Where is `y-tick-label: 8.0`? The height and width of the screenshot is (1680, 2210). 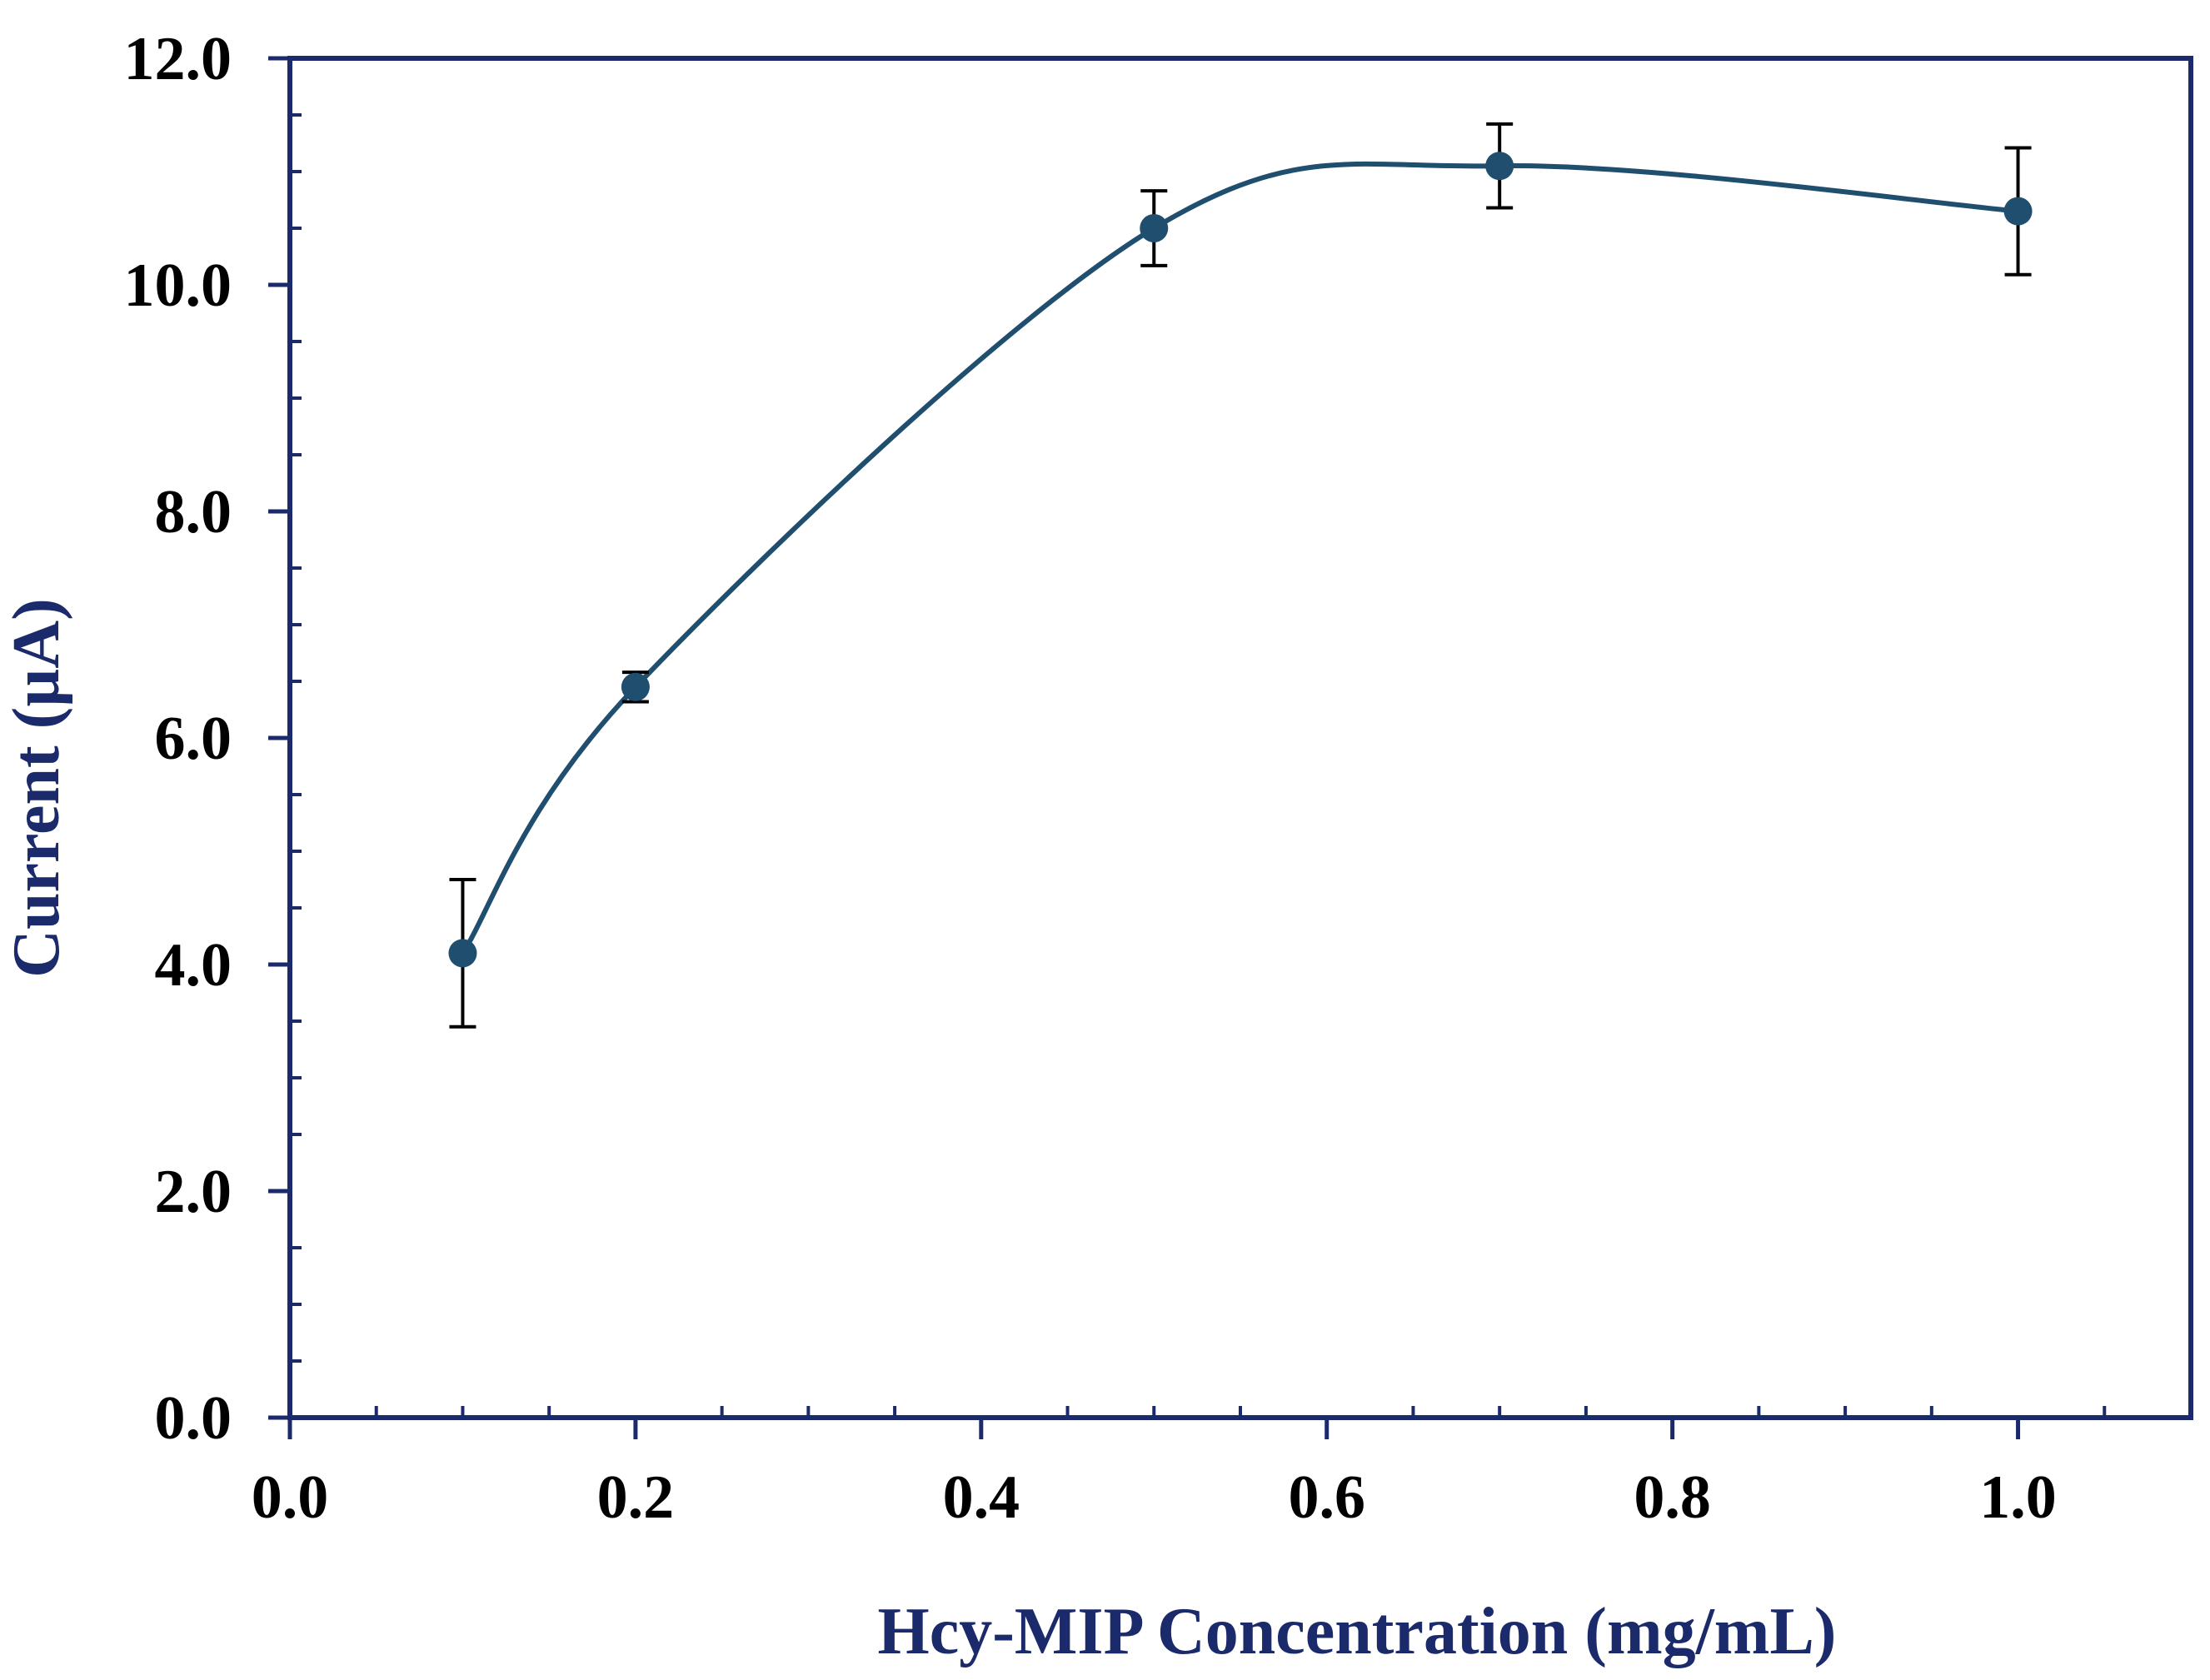 y-tick-label: 8.0 is located at coordinates (193, 512).